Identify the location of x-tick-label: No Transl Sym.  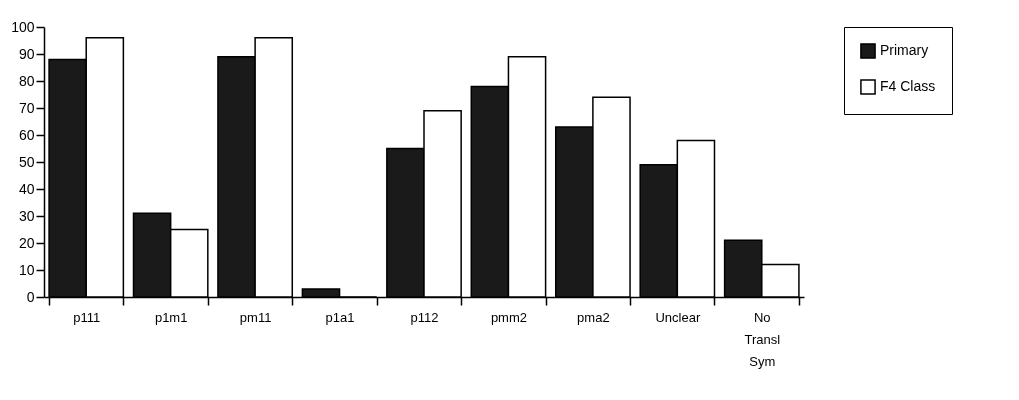
(762, 339).